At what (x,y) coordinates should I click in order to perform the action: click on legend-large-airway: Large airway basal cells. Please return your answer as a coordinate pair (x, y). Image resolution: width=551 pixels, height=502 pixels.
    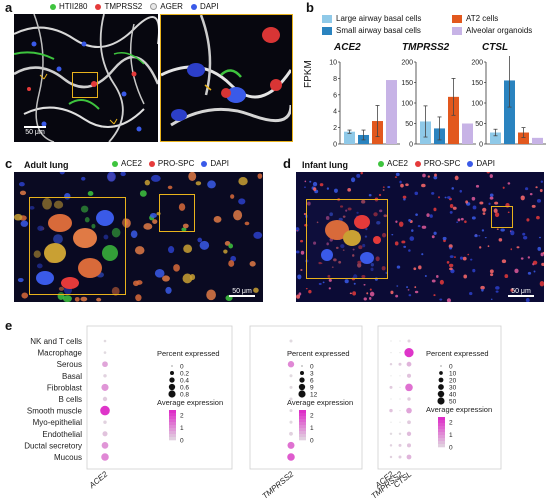
    Looking at the image, I should click on (371, 18).